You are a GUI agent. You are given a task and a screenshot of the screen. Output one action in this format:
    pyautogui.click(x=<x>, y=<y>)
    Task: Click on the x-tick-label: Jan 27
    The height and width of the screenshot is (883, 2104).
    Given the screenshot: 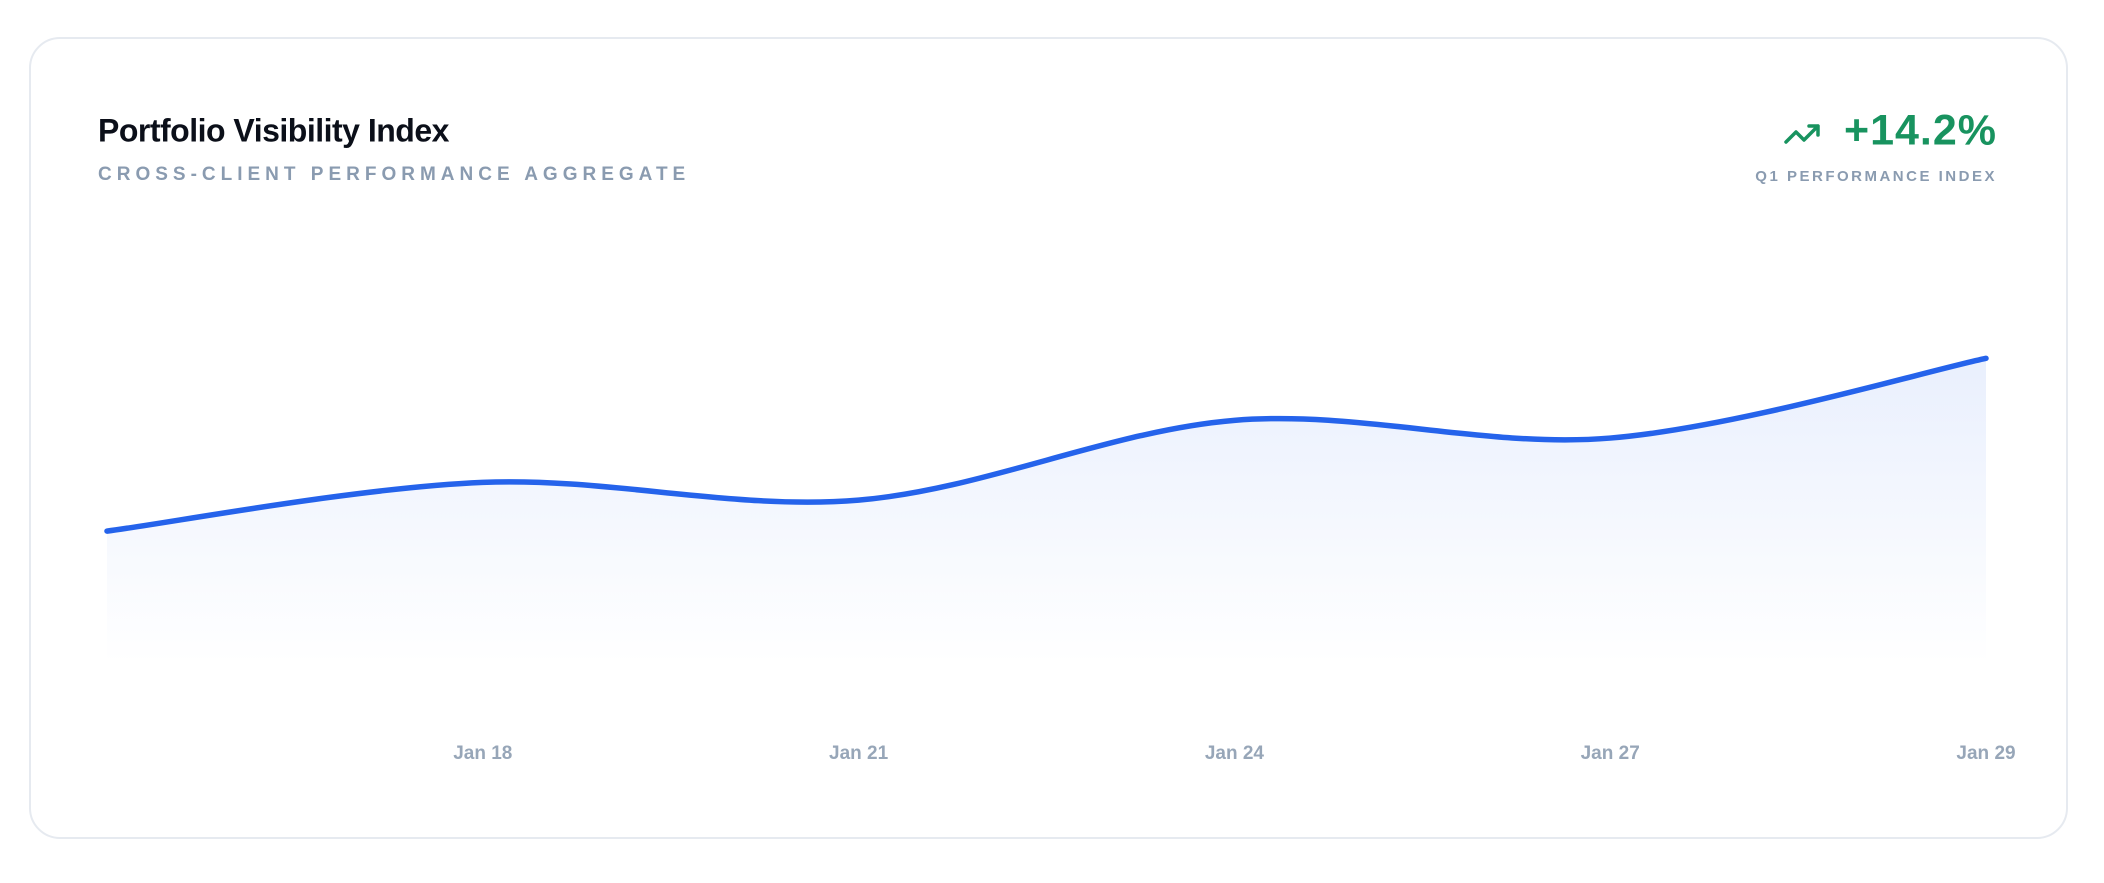 What is the action you would take?
    pyautogui.click(x=1610, y=753)
    